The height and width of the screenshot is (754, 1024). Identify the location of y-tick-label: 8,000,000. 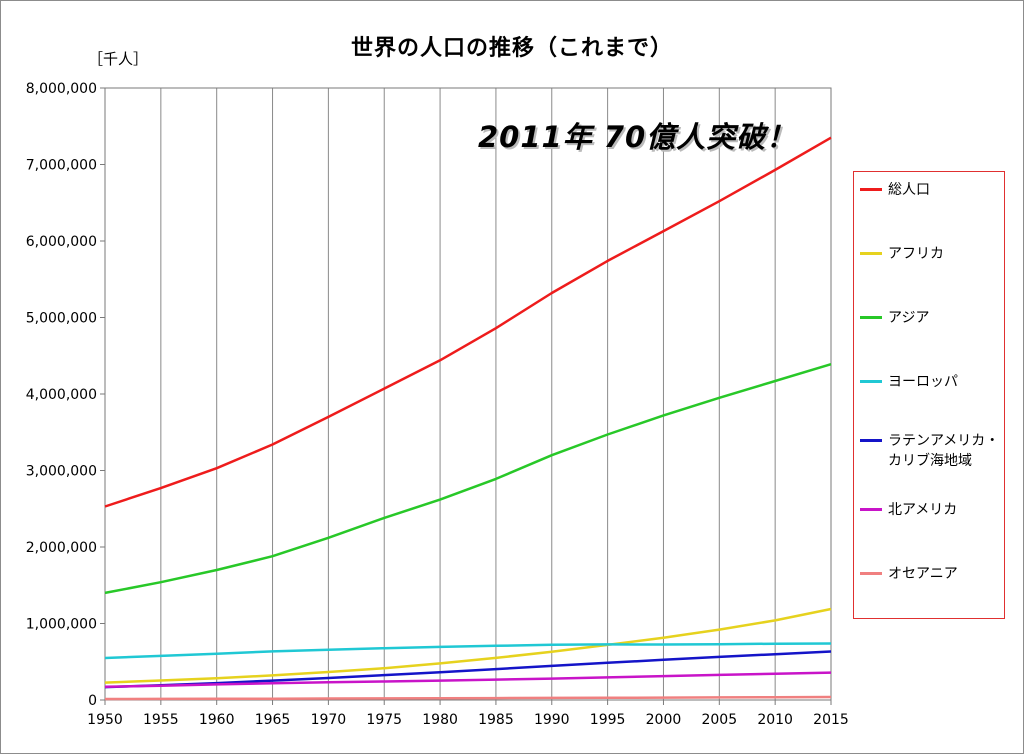
(61, 89).